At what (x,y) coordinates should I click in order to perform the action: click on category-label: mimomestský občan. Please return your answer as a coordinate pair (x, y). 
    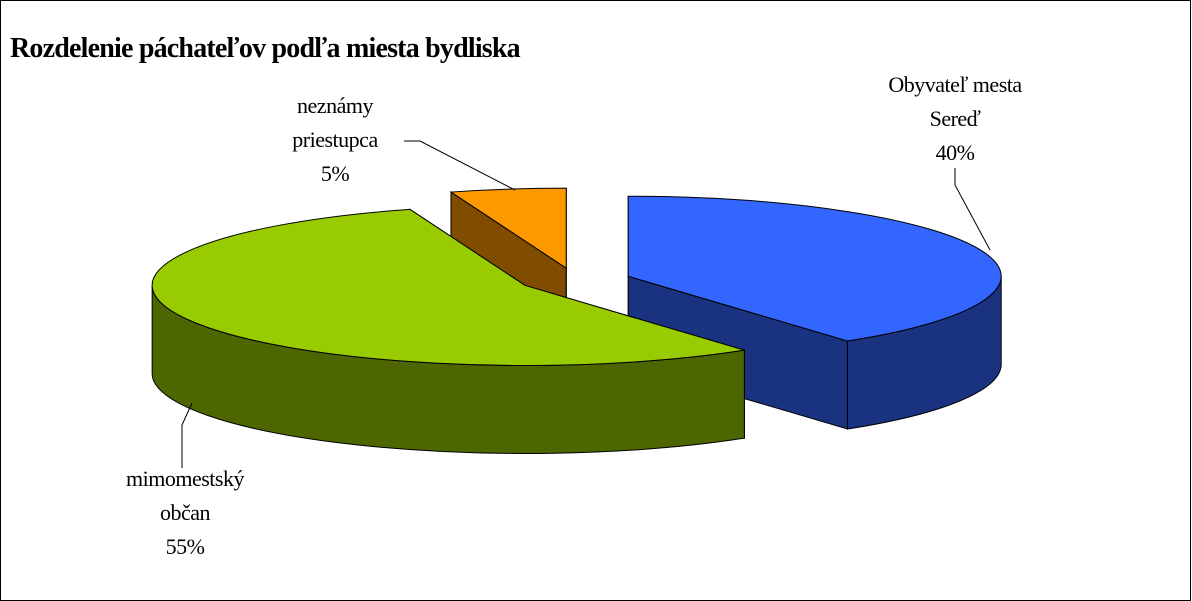
    Looking at the image, I should click on (185, 495).